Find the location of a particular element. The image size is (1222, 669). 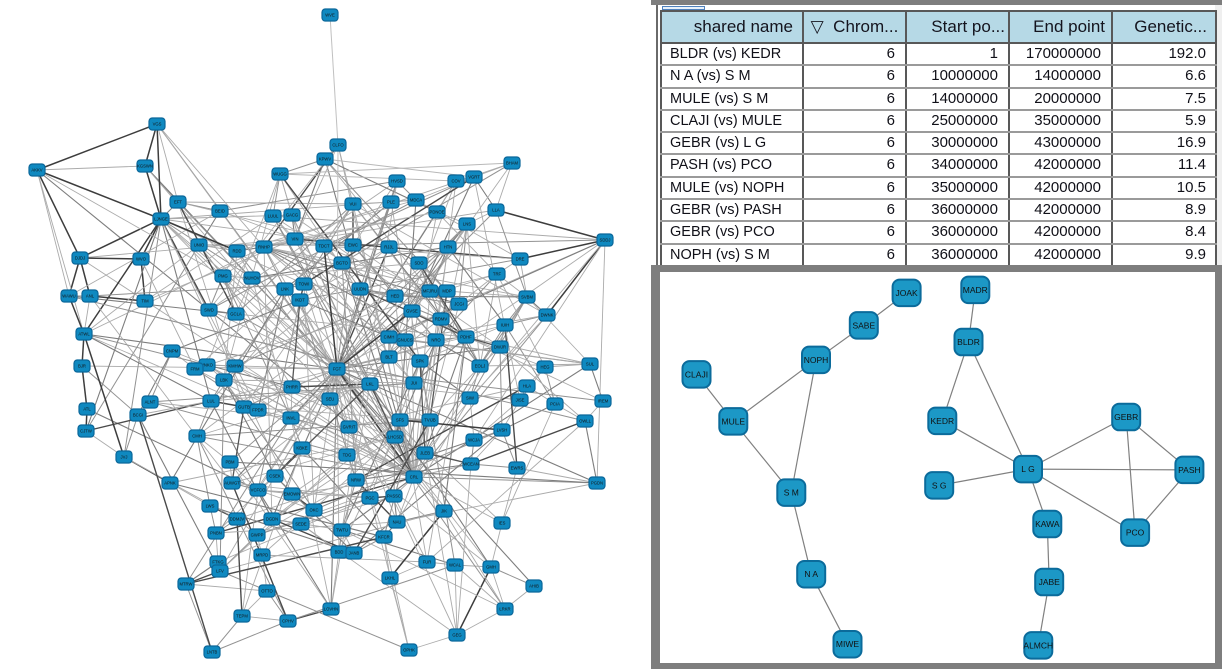

svg-text: KBKE is located at coordinates (301, 448).